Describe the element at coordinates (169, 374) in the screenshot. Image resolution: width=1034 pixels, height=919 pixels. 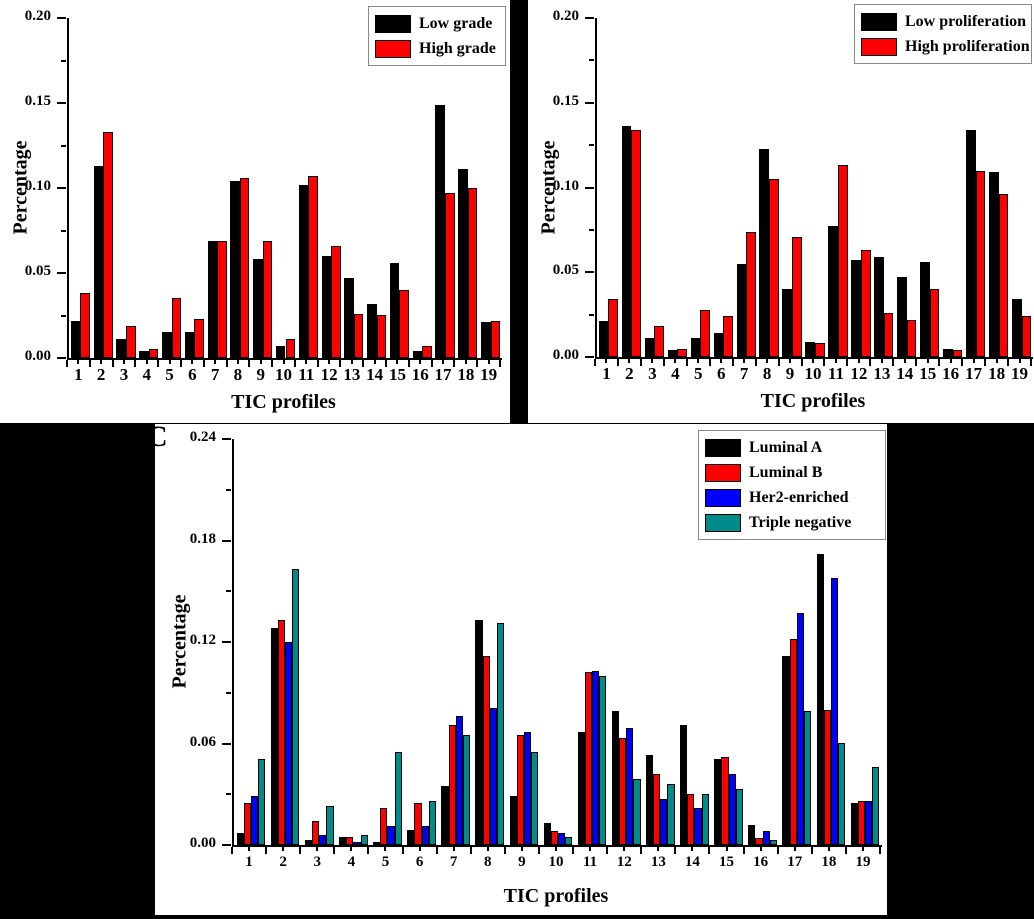
I see `x-category-label: 5` at that location.